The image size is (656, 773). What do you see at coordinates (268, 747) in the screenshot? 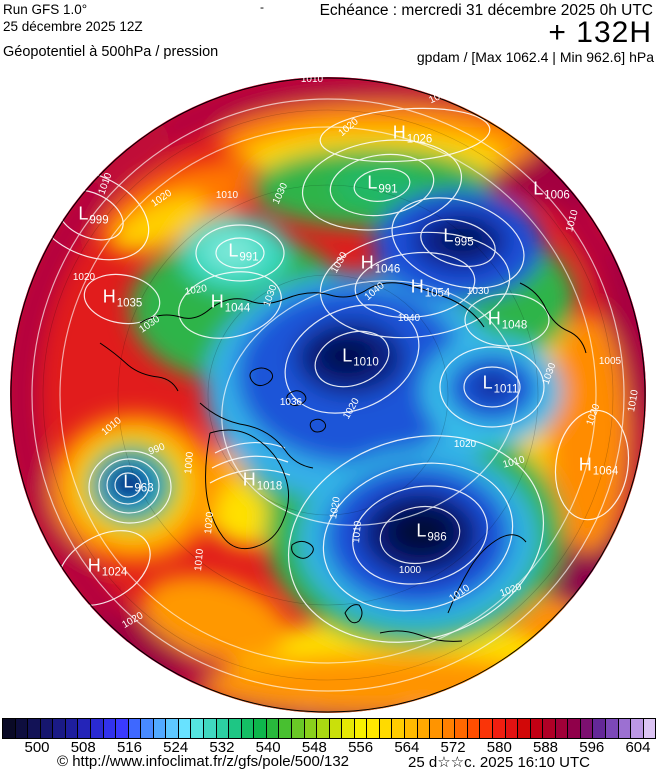
I see `colorbar-tick: 540` at bounding box center [268, 747].